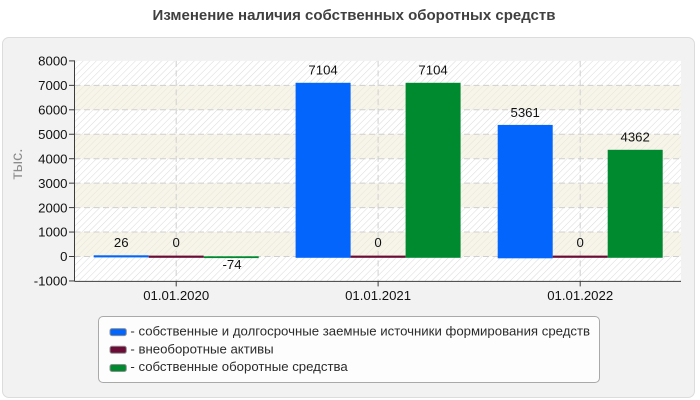 The width and height of the screenshot is (700, 400). I want to click on svg-text: -74, so click(231, 264).